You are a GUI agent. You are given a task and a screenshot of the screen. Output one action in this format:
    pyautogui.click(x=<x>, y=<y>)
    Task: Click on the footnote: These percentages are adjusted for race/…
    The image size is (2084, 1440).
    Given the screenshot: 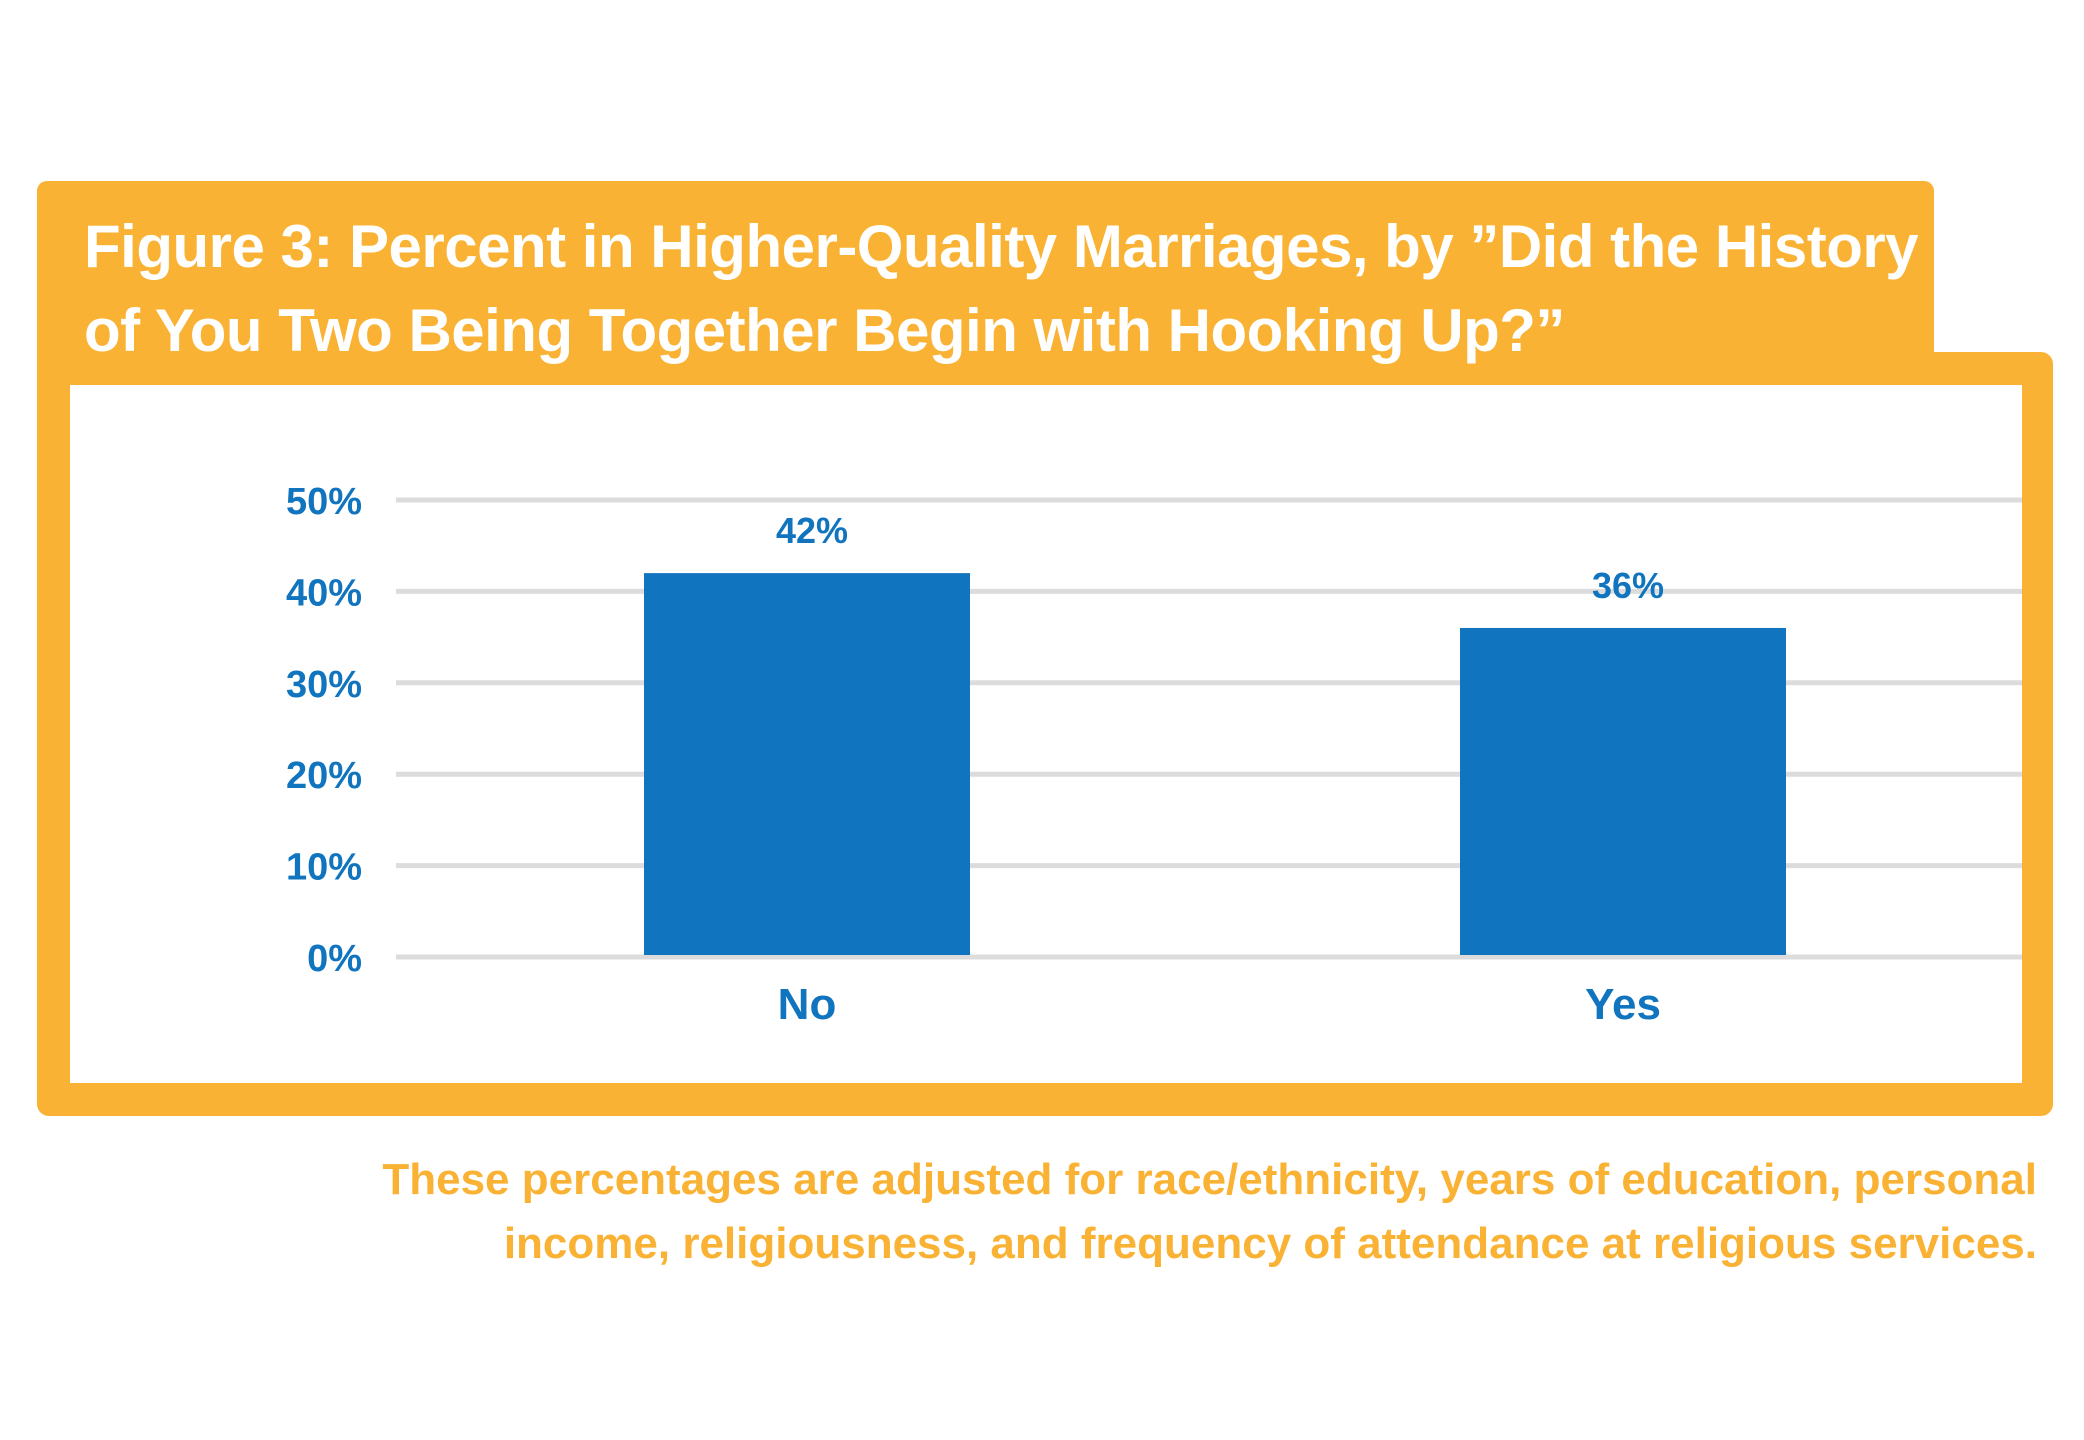 What is the action you would take?
    pyautogui.click(x=1209, y=1211)
    